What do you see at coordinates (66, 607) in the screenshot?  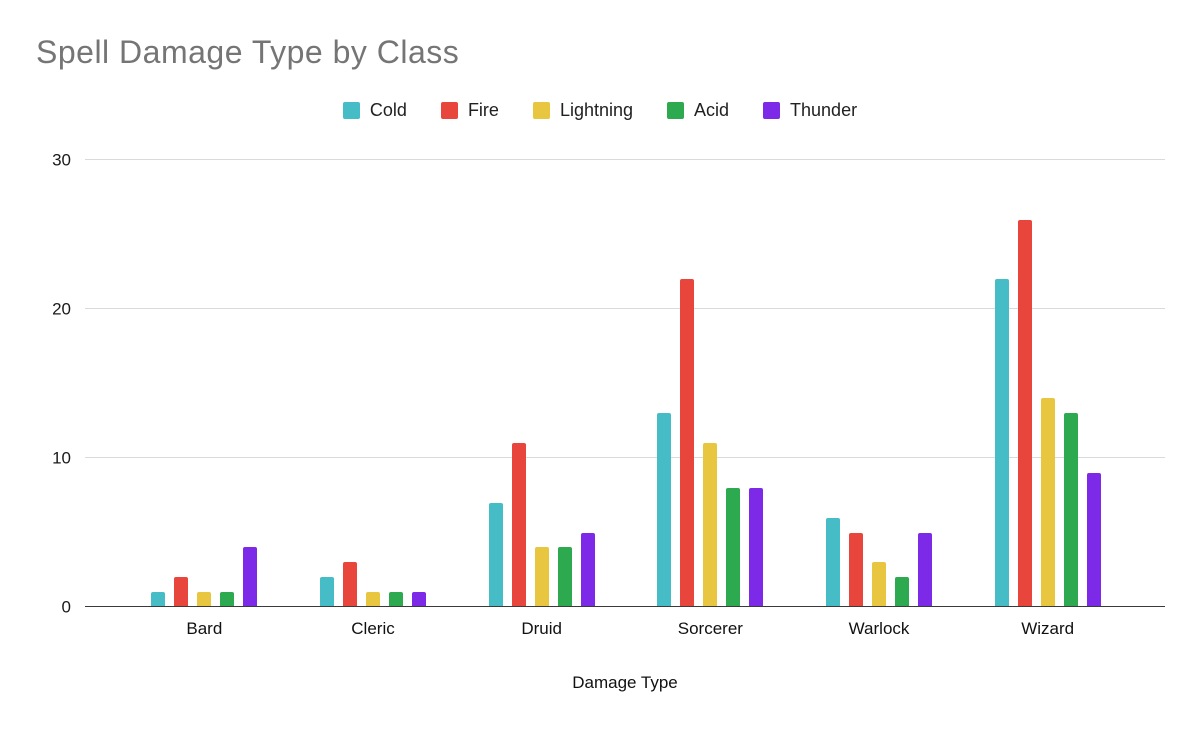 I see `y-tick-label-0: 0` at bounding box center [66, 607].